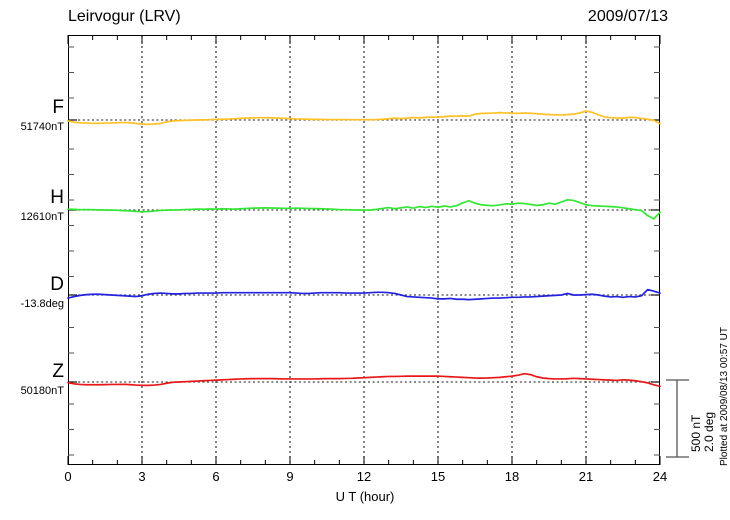  What do you see at coordinates (42, 391) in the screenshot?
I see `component-baseline-Z: 50180nT` at bounding box center [42, 391].